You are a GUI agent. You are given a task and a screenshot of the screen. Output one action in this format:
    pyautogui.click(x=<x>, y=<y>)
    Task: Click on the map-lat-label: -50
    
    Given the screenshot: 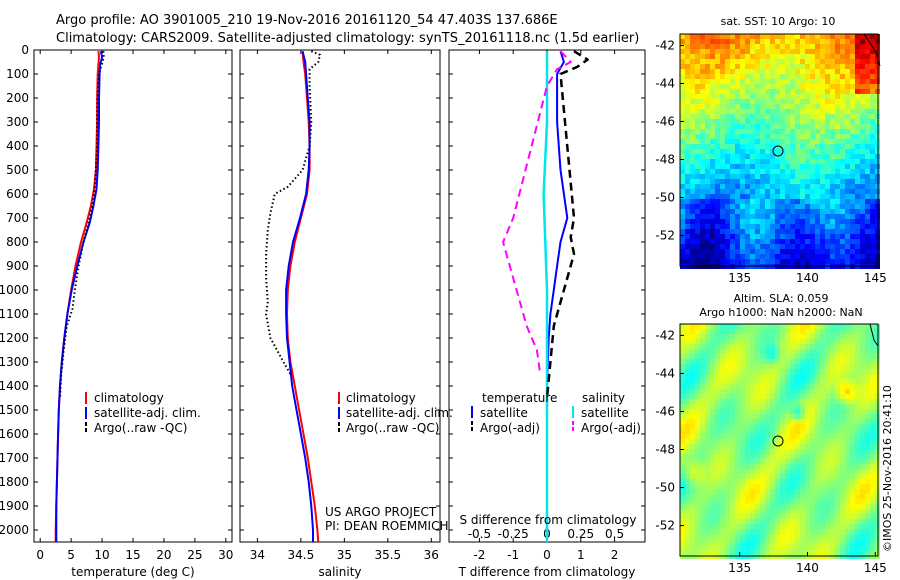 What is the action you would take?
    pyautogui.click(x=665, y=198)
    